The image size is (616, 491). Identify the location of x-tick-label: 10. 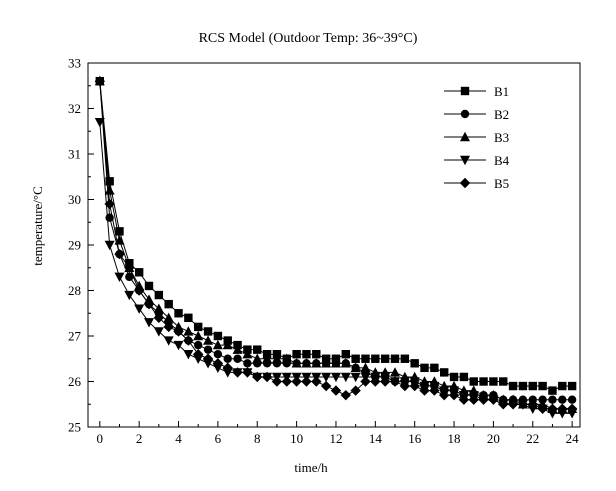
(296, 438).